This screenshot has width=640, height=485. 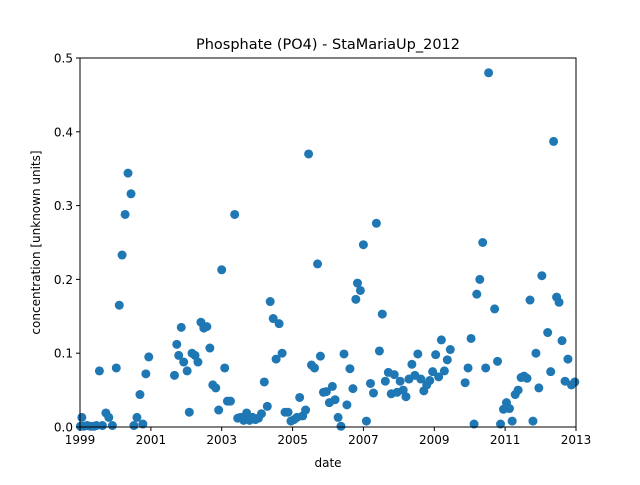 I want to click on x-tick-label: 2013, so click(x=576, y=440).